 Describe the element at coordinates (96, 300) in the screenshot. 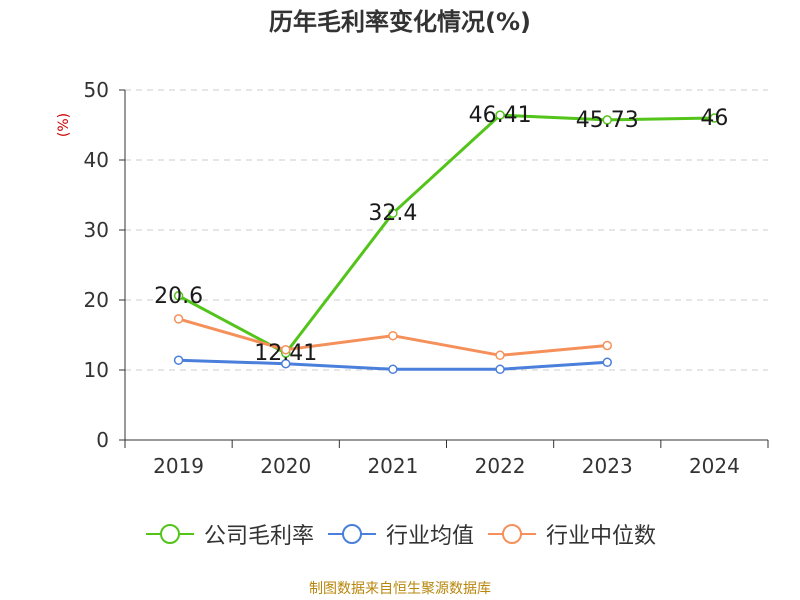

I see `y-tick-label: 20` at that location.